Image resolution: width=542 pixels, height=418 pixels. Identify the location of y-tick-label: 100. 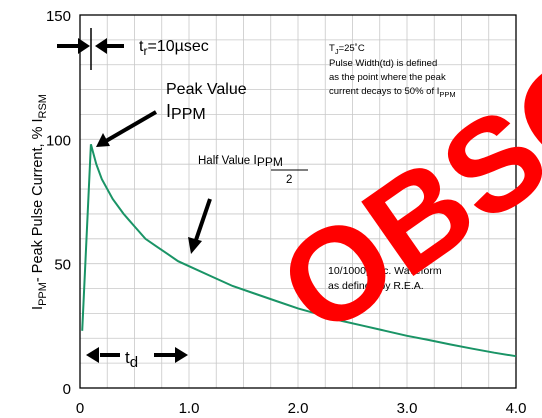
(58, 140).